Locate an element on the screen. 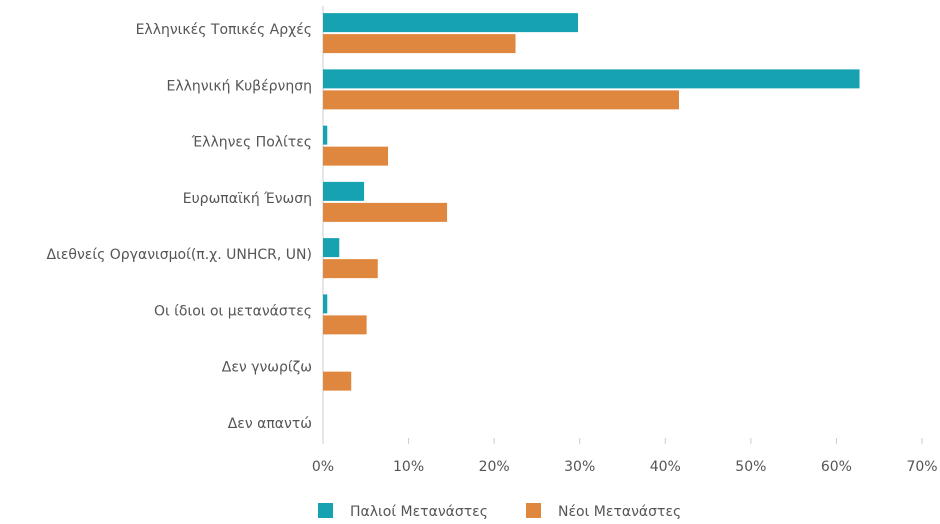  x-tick-label: 70% is located at coordinates (921, 467).